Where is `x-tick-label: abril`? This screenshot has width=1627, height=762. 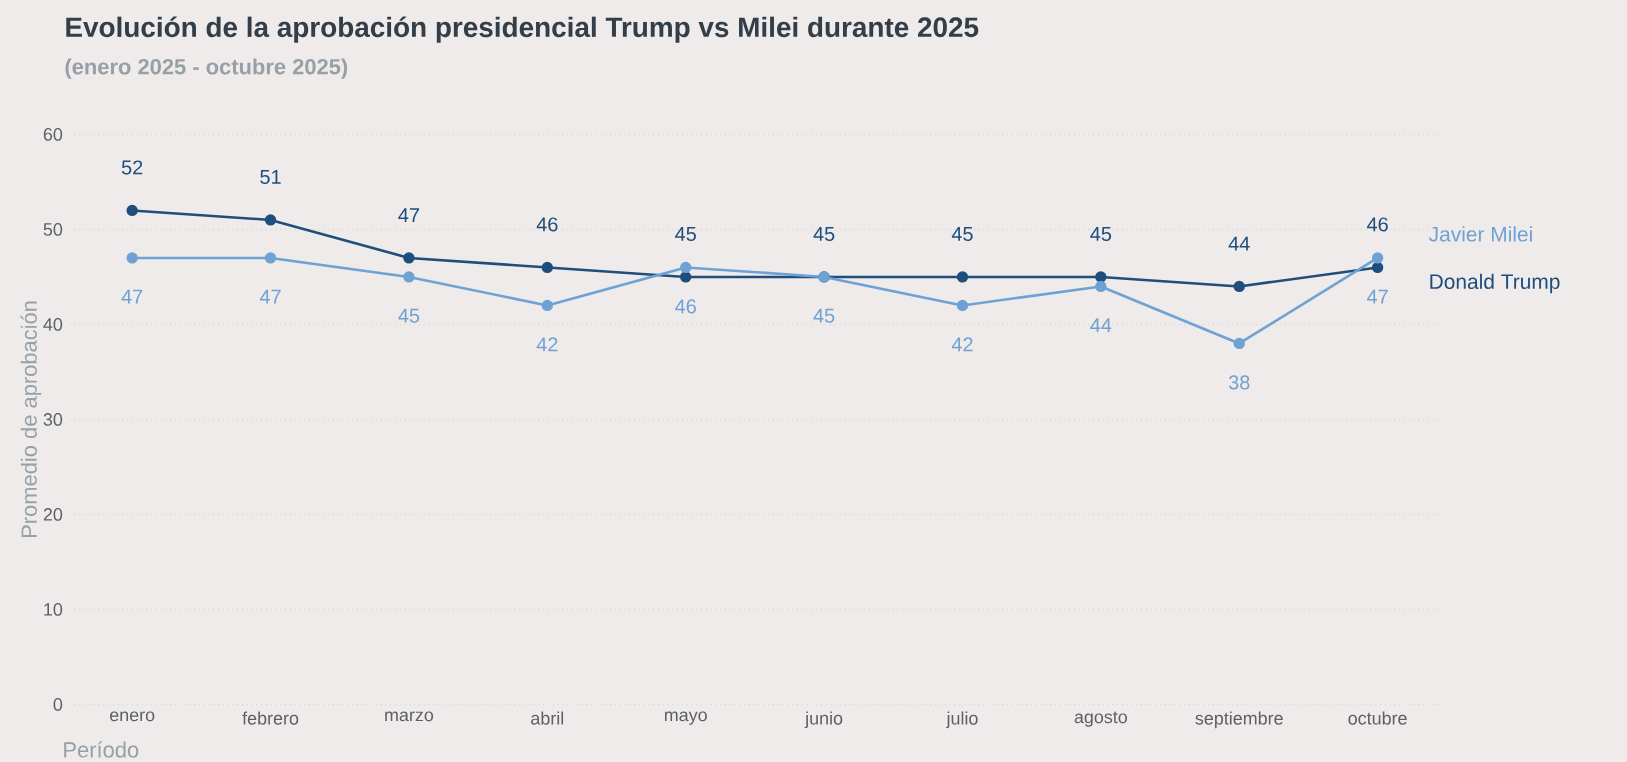 x-tick-label: abril is located at coordinates (547, 718).